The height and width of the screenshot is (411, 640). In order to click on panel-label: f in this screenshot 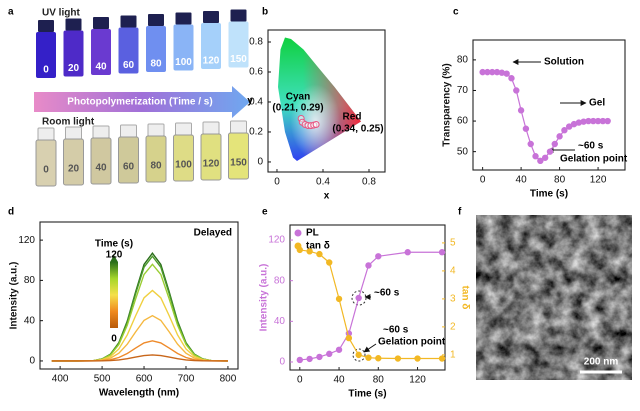, I will do `click(460, 212)`.